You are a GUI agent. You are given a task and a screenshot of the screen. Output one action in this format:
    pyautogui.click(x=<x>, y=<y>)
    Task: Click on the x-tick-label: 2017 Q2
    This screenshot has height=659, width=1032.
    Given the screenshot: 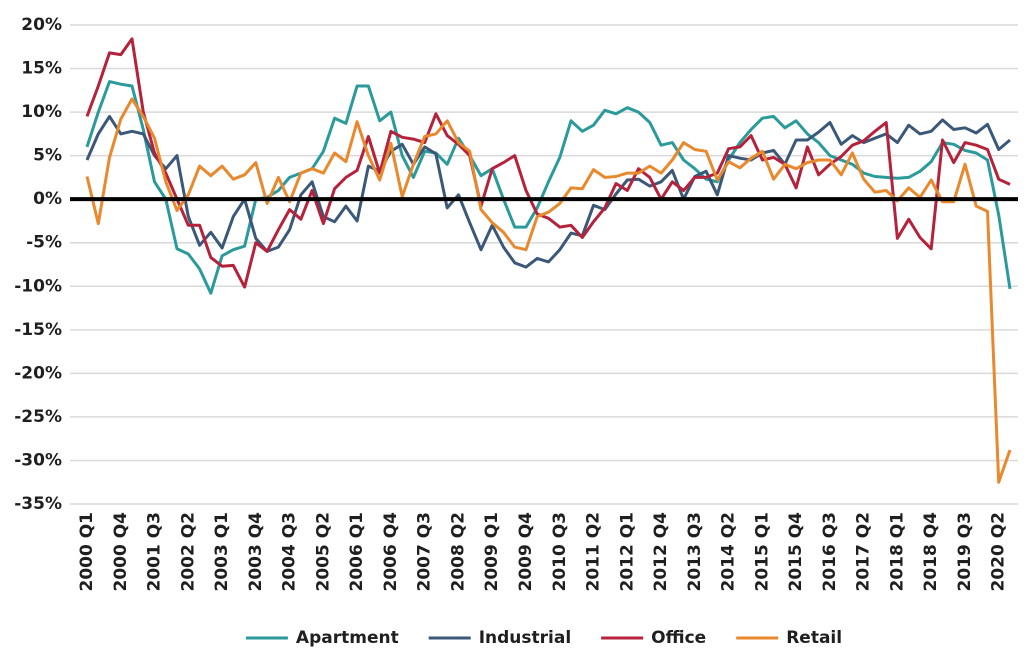 What is the action you would take?
    pyautogui.click(x=864, y=552)
    